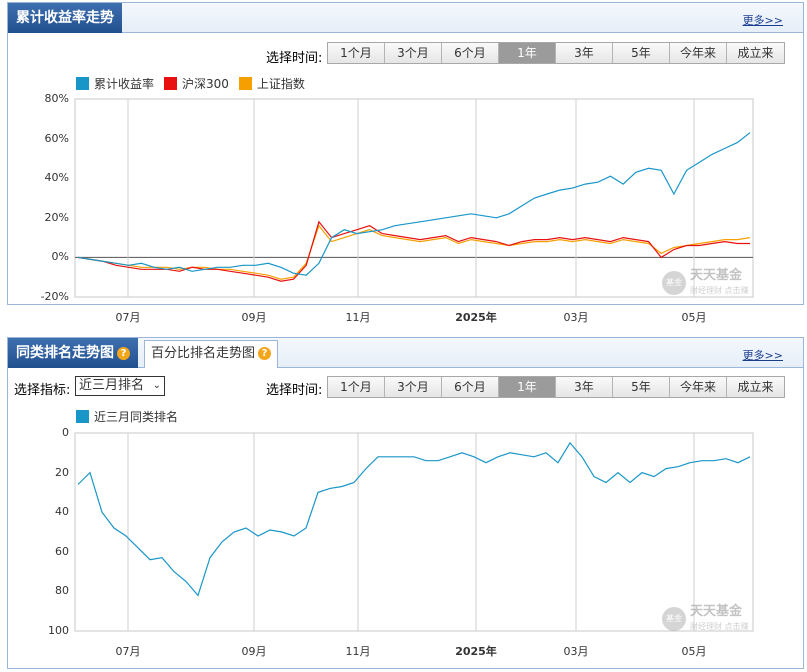 The width and height of the screenshot is (807, 672). Describe the element at coordinates (56, 178) in the screenshot. I see `y-tick-label: 40%` at that location.